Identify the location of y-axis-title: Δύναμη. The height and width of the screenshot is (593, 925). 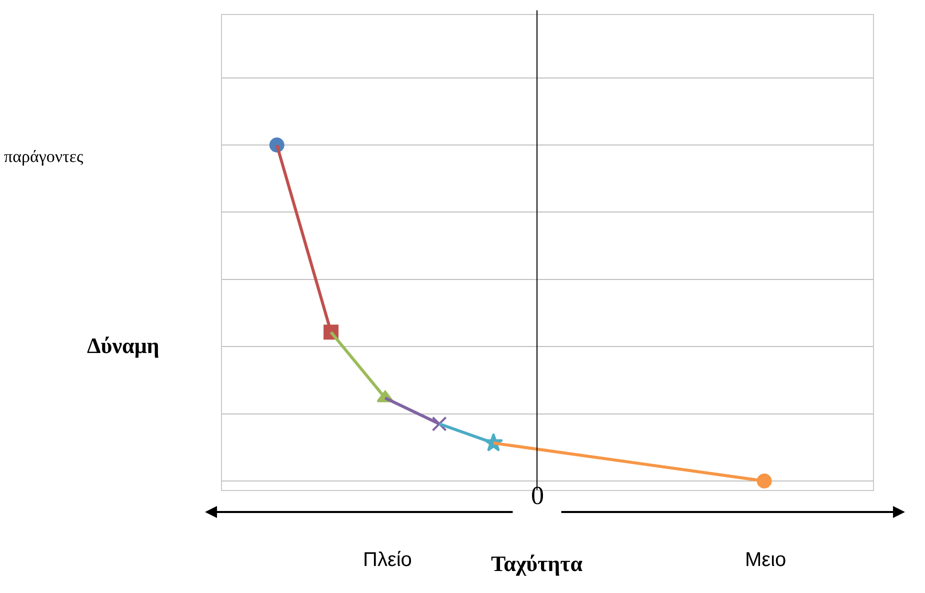
(123, 345).